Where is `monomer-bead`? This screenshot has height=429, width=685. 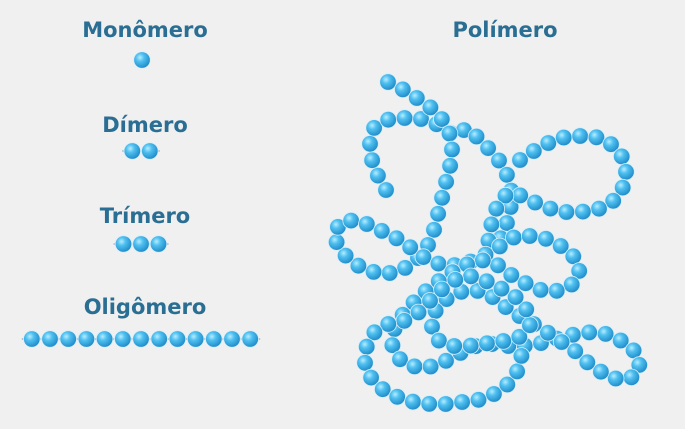
monomer-bead is located at coordinates (142, 60).